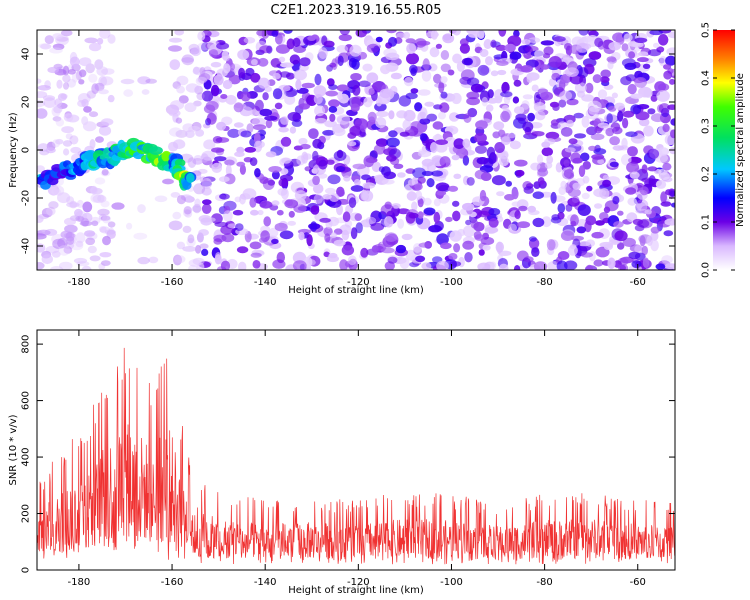 The width and height of the screenshot is (750, 600). What do you see at coordinates (265, 282) in the screenshot?
I see `spectrogram-x-tick-label: -140` at bounding box center [265, 282].